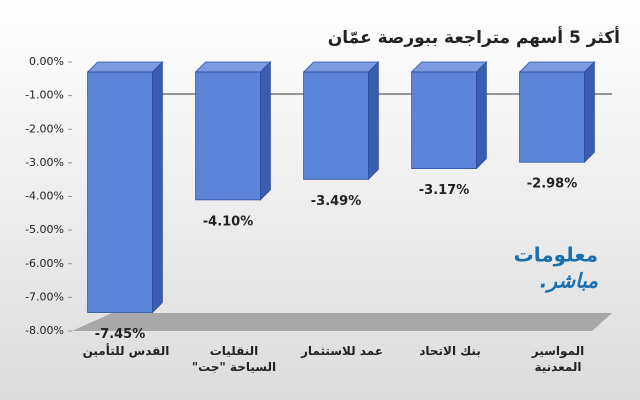 Image resolution: width=640 pixels, height=400 pixels. Describe the element at coordinates (450, 351) in the screenshot. I see `x-tick-label: بنك الاتحاد` at that location.